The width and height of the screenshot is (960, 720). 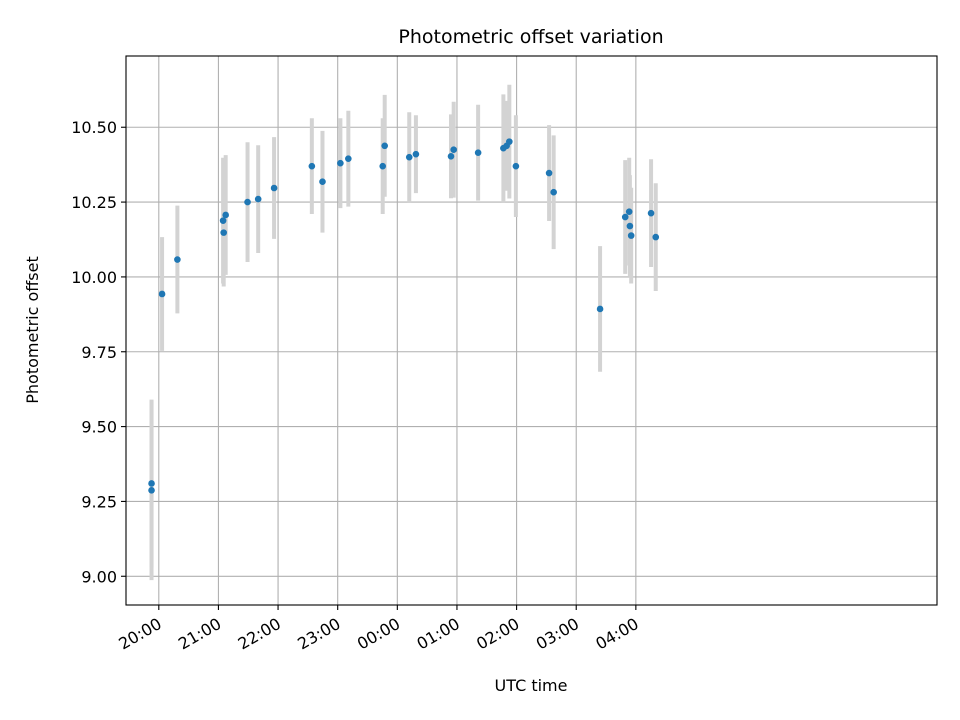 What do you see at coordinates (530, 37) in the screenshot?
I see `chart-title: Photometric offset variation` at bounding box center [530, 37].